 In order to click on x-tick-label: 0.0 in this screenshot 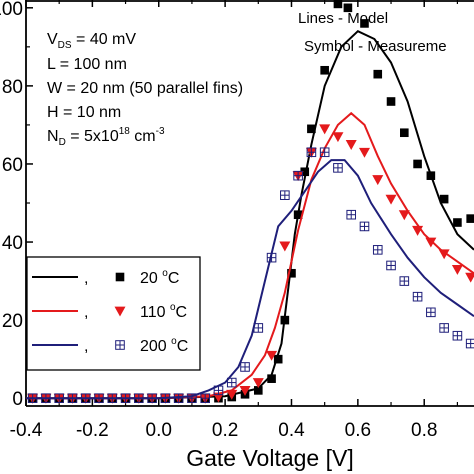, I will do `click(159, 430)`.